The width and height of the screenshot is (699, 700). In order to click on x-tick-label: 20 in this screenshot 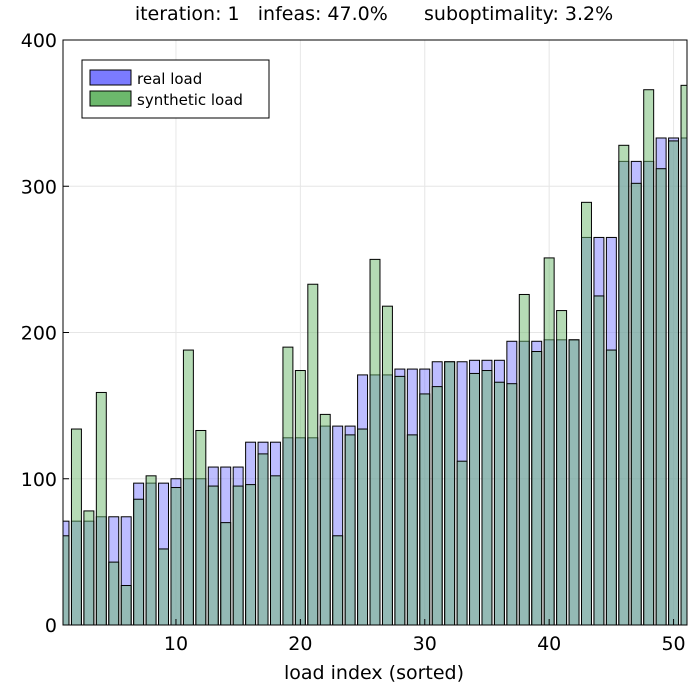, I will do `click(300, 644)`.